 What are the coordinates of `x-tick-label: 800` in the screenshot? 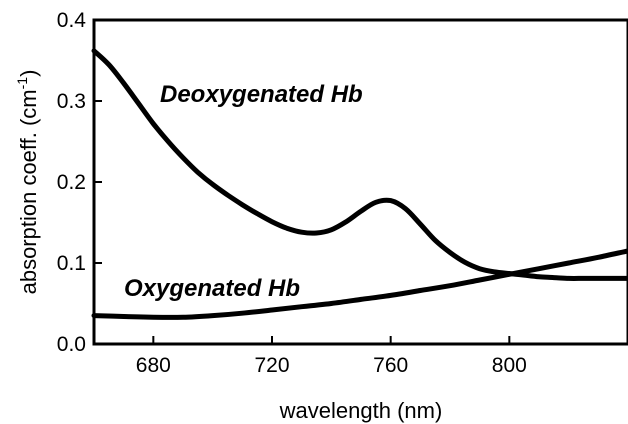 It's located at (509, 365).